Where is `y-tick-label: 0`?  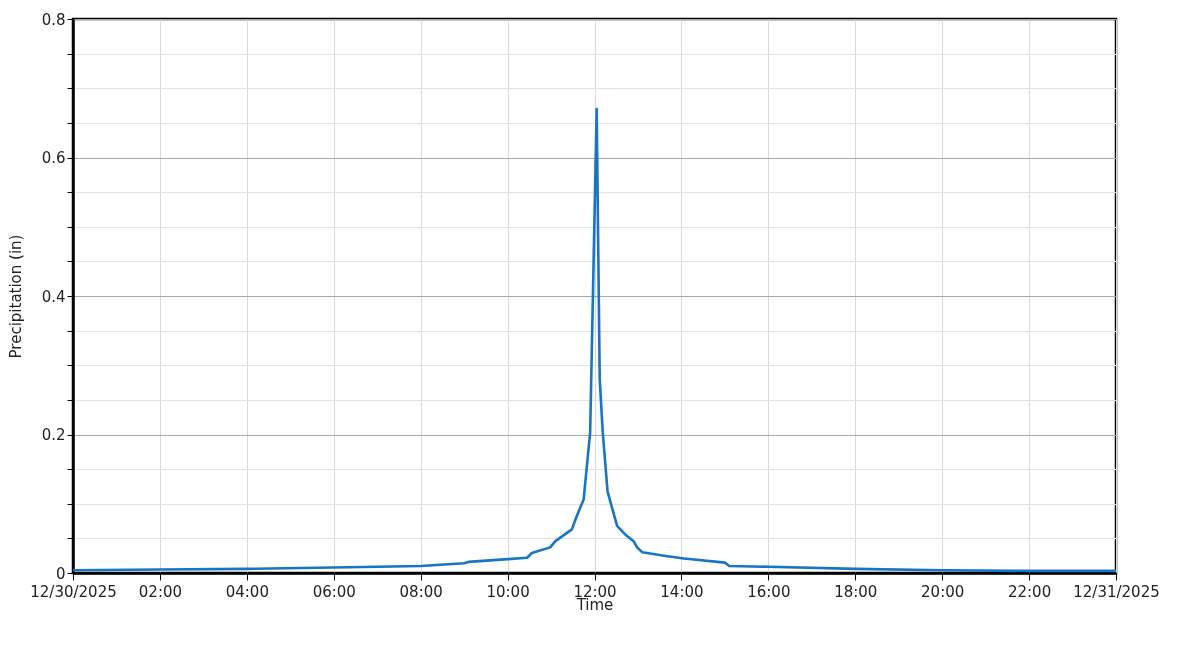 y-tick-label: 0 is located at coordinates (60, 573).